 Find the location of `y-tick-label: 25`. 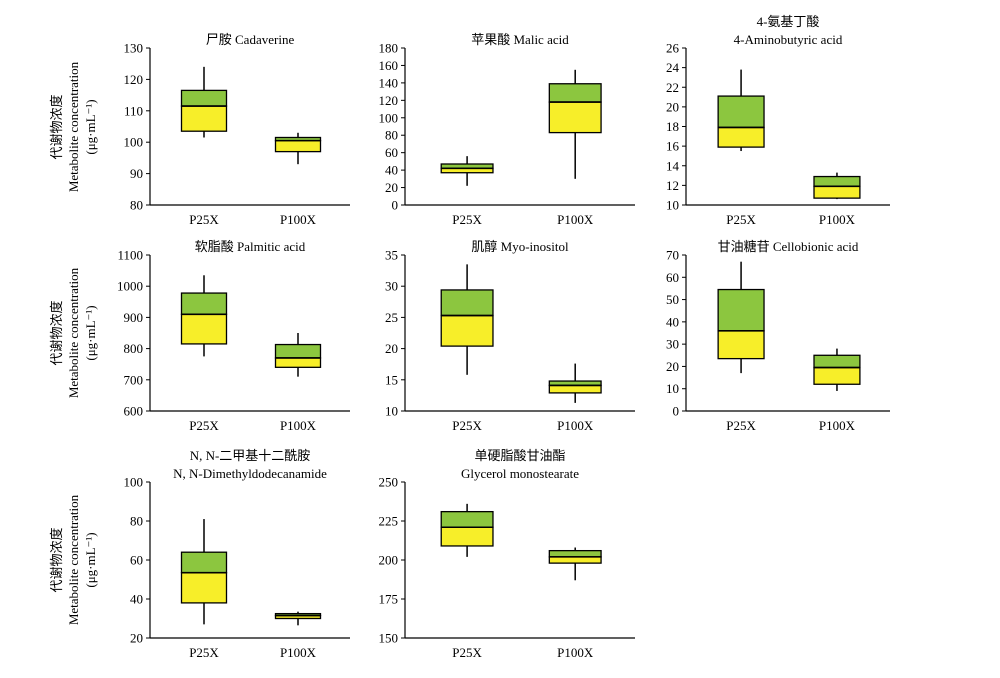

y-tick-label: 25 is located at coordinates (391, 317).